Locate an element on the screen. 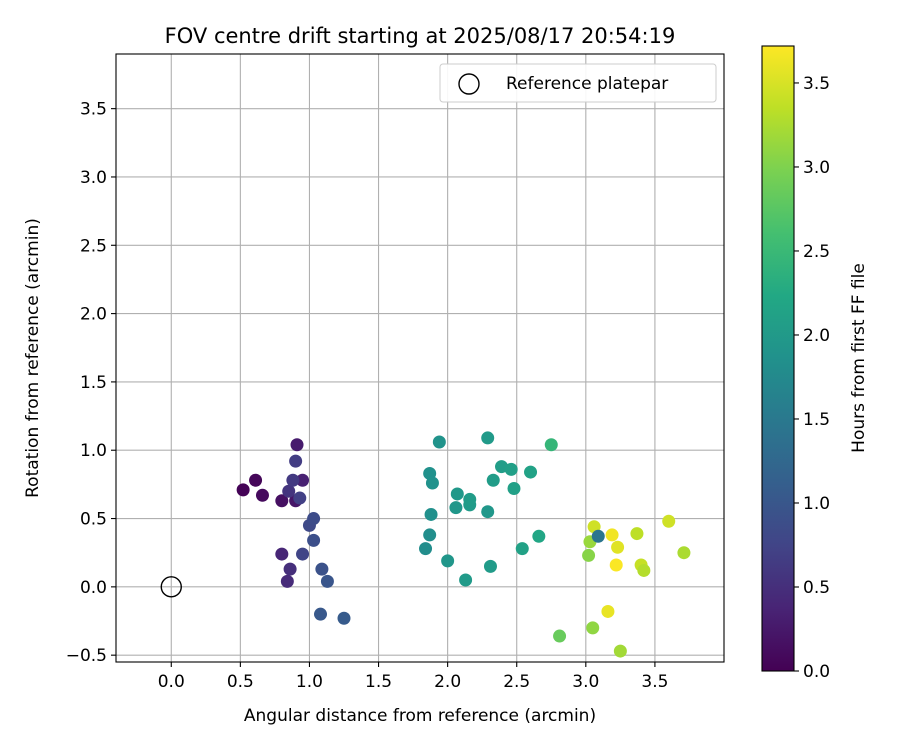  colorbar-tick-label: 2.5 is located at coordinates (816, 252).